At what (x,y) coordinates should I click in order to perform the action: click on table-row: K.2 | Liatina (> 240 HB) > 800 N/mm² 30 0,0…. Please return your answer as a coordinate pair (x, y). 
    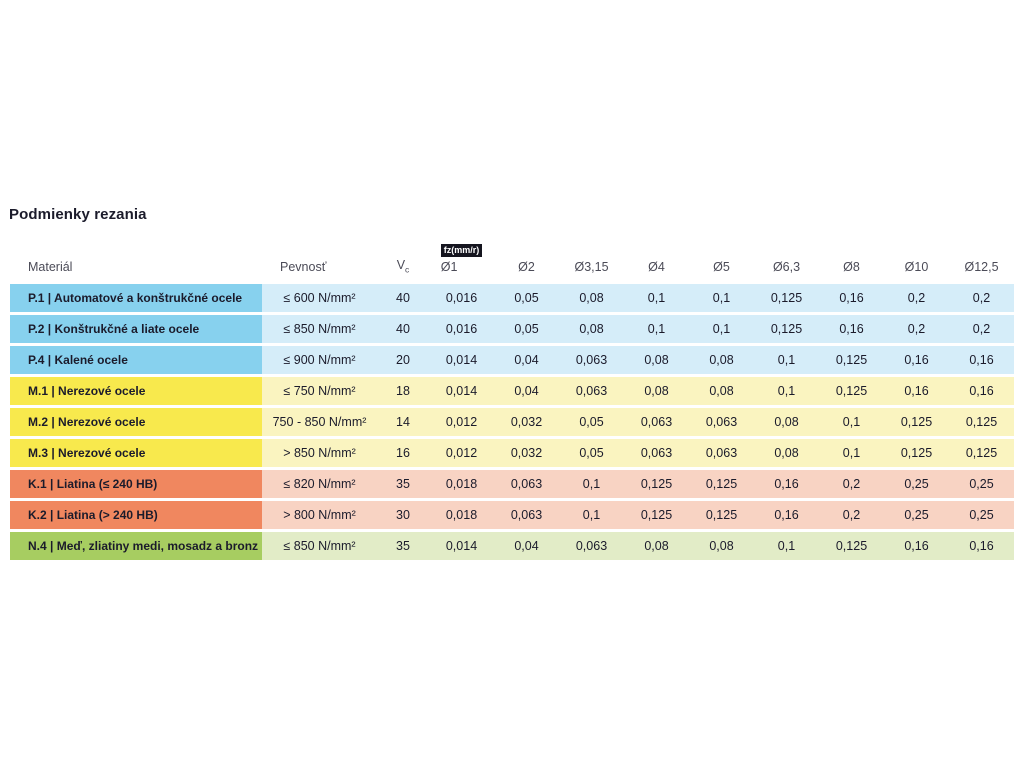
    Looking at the image, I should click on (512, 515).